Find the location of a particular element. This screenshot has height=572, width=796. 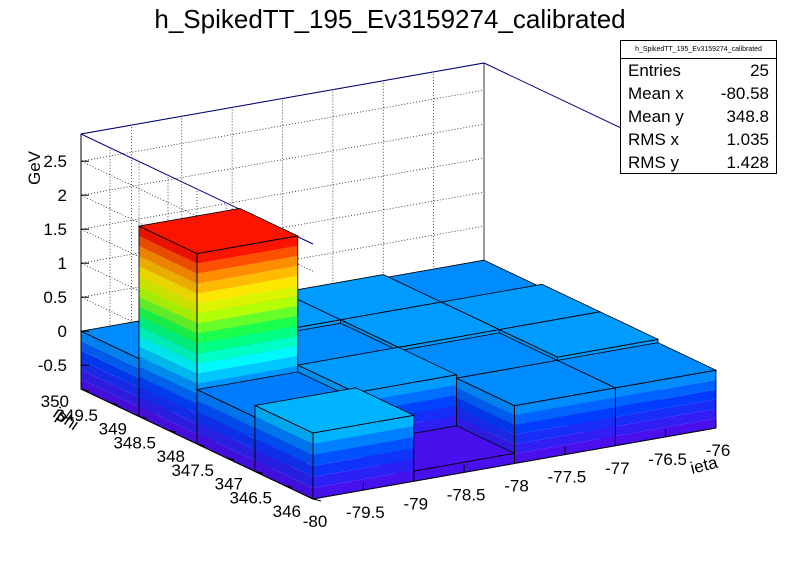

stats-value: 25 is located at coordinates (759, 70).